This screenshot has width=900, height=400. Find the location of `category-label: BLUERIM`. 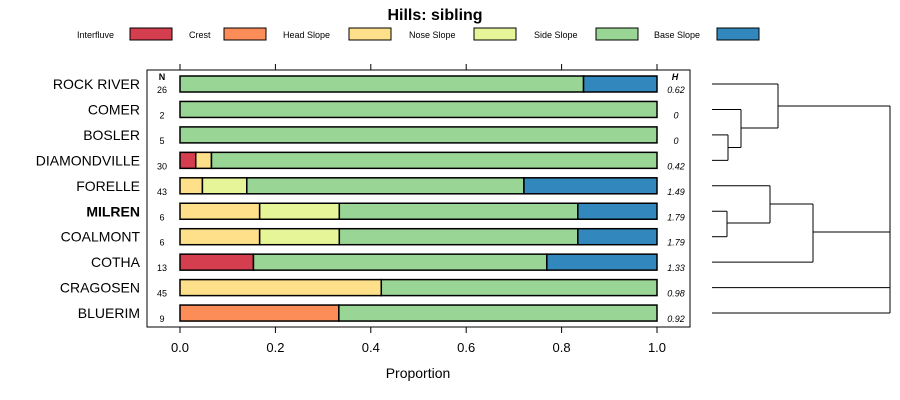

category-label: BLUERIM is located at coordinates (109, 313).